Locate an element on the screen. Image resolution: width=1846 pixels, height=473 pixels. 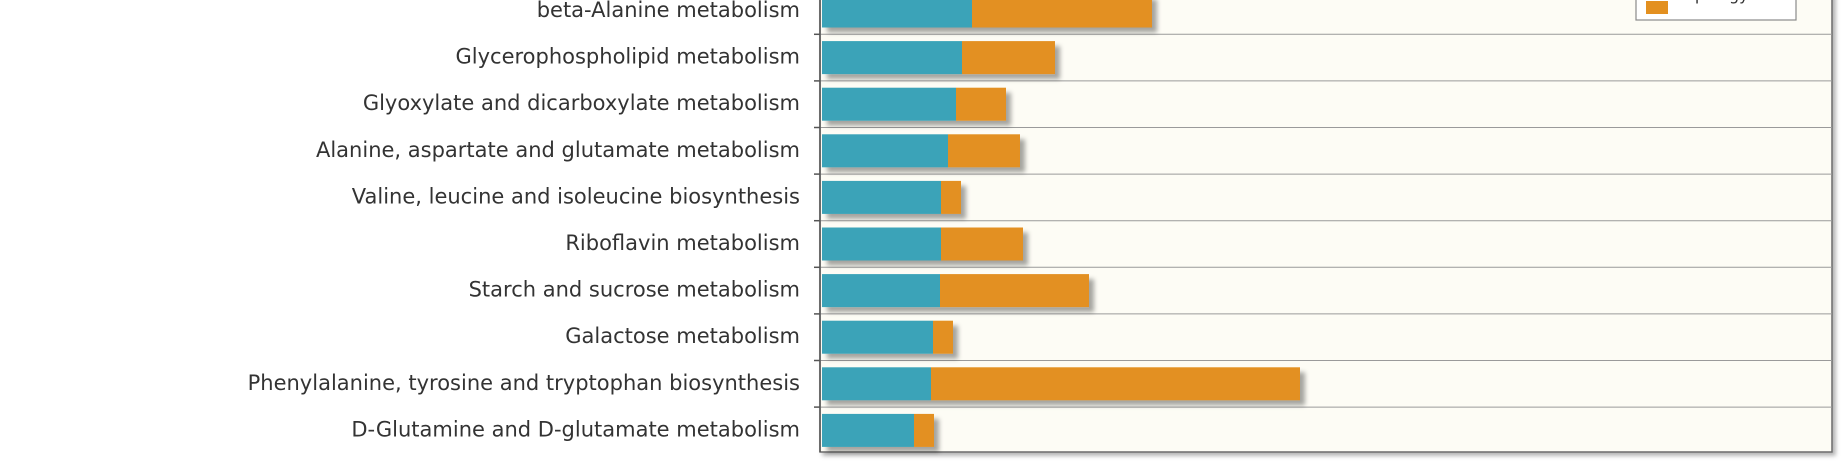
legend: Topology is located at coordinates (1716, 10).